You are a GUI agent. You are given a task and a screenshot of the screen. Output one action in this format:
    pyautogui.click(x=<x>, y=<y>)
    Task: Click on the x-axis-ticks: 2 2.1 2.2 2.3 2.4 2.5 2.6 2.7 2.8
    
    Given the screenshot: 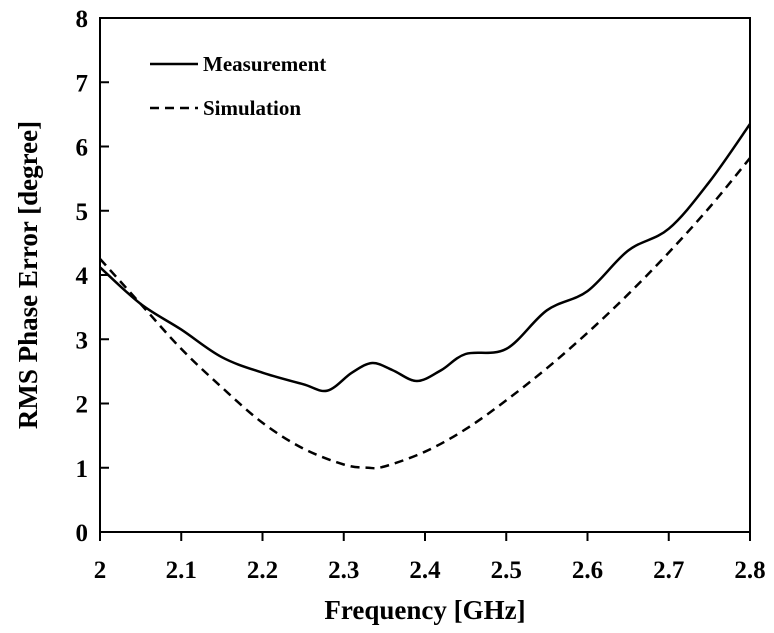 What is the action you would take?
    pyautogui.click(x=430, y=558)
    